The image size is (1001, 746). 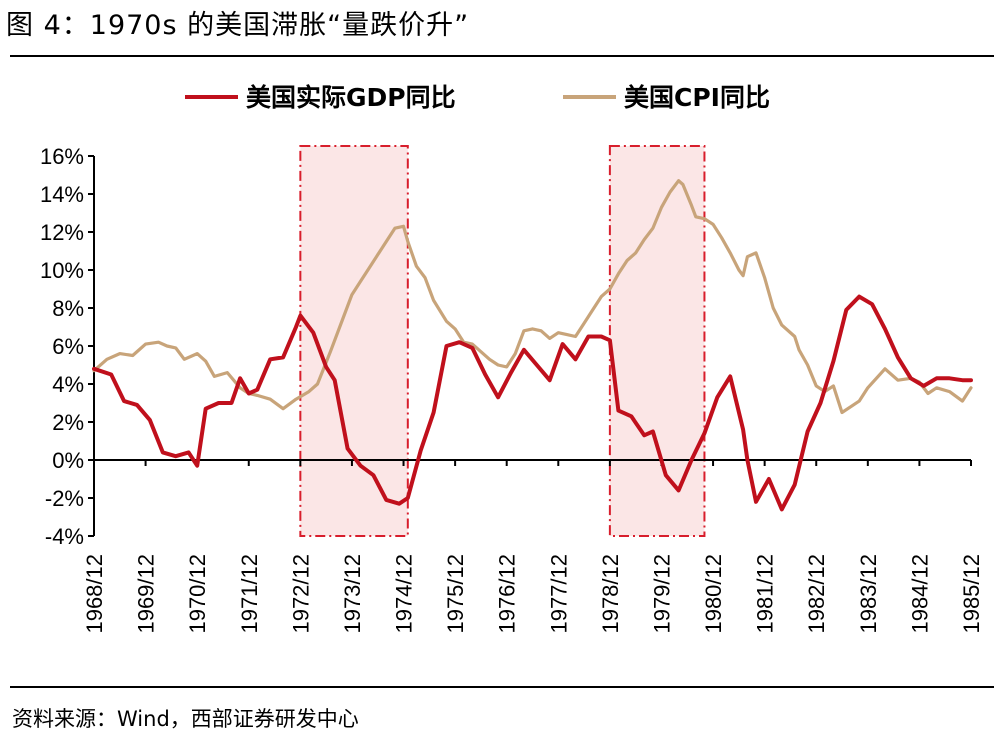 What do you see at coordinates (352, 594) in the screenshot?
I see `x-tick-label: 1973/12` at bounding box center [352, 594].